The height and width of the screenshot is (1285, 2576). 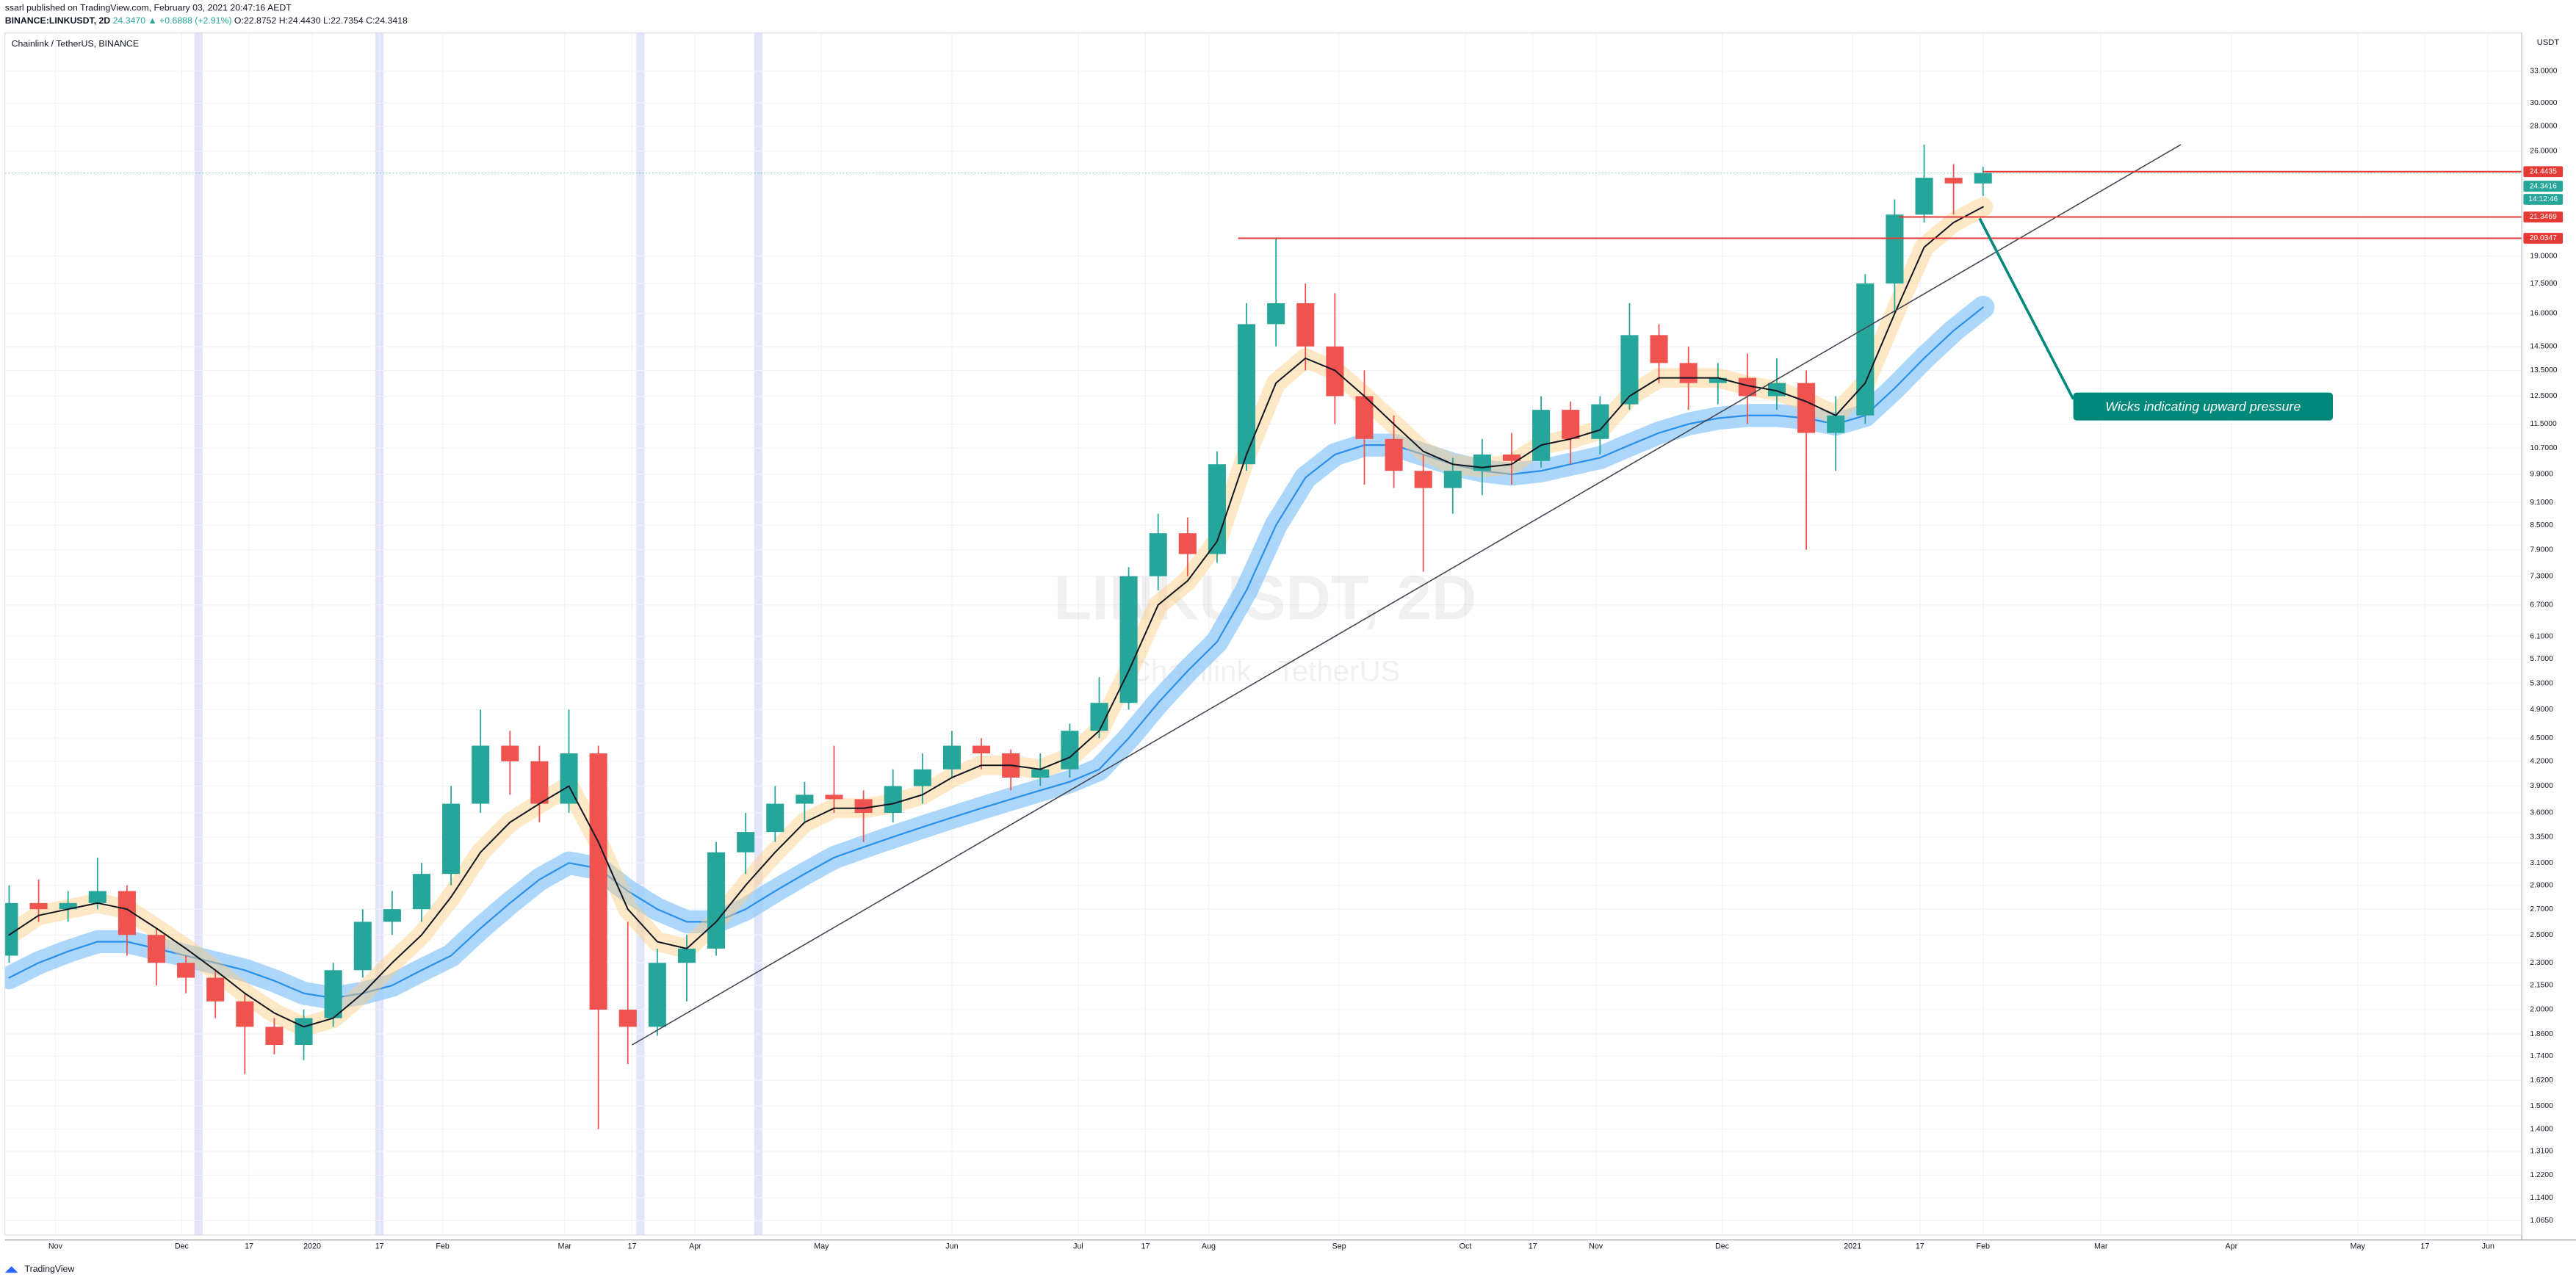 What do you see at coordinates (2542, 909) in the screenshot?
I see `y-tick-label: 2.7000` at bounding box center [2542, 909].